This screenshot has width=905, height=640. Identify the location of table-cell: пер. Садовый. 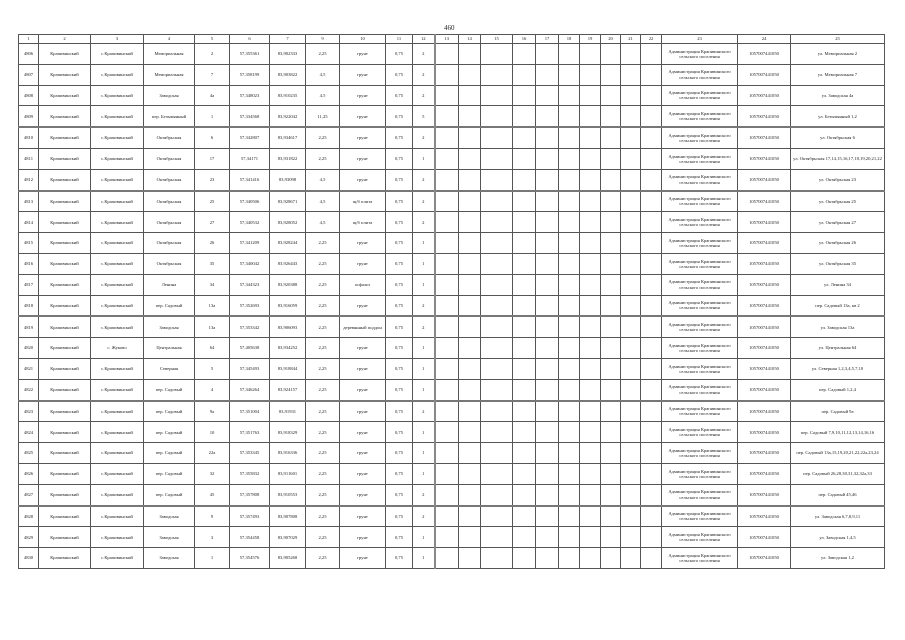
(169, 390).